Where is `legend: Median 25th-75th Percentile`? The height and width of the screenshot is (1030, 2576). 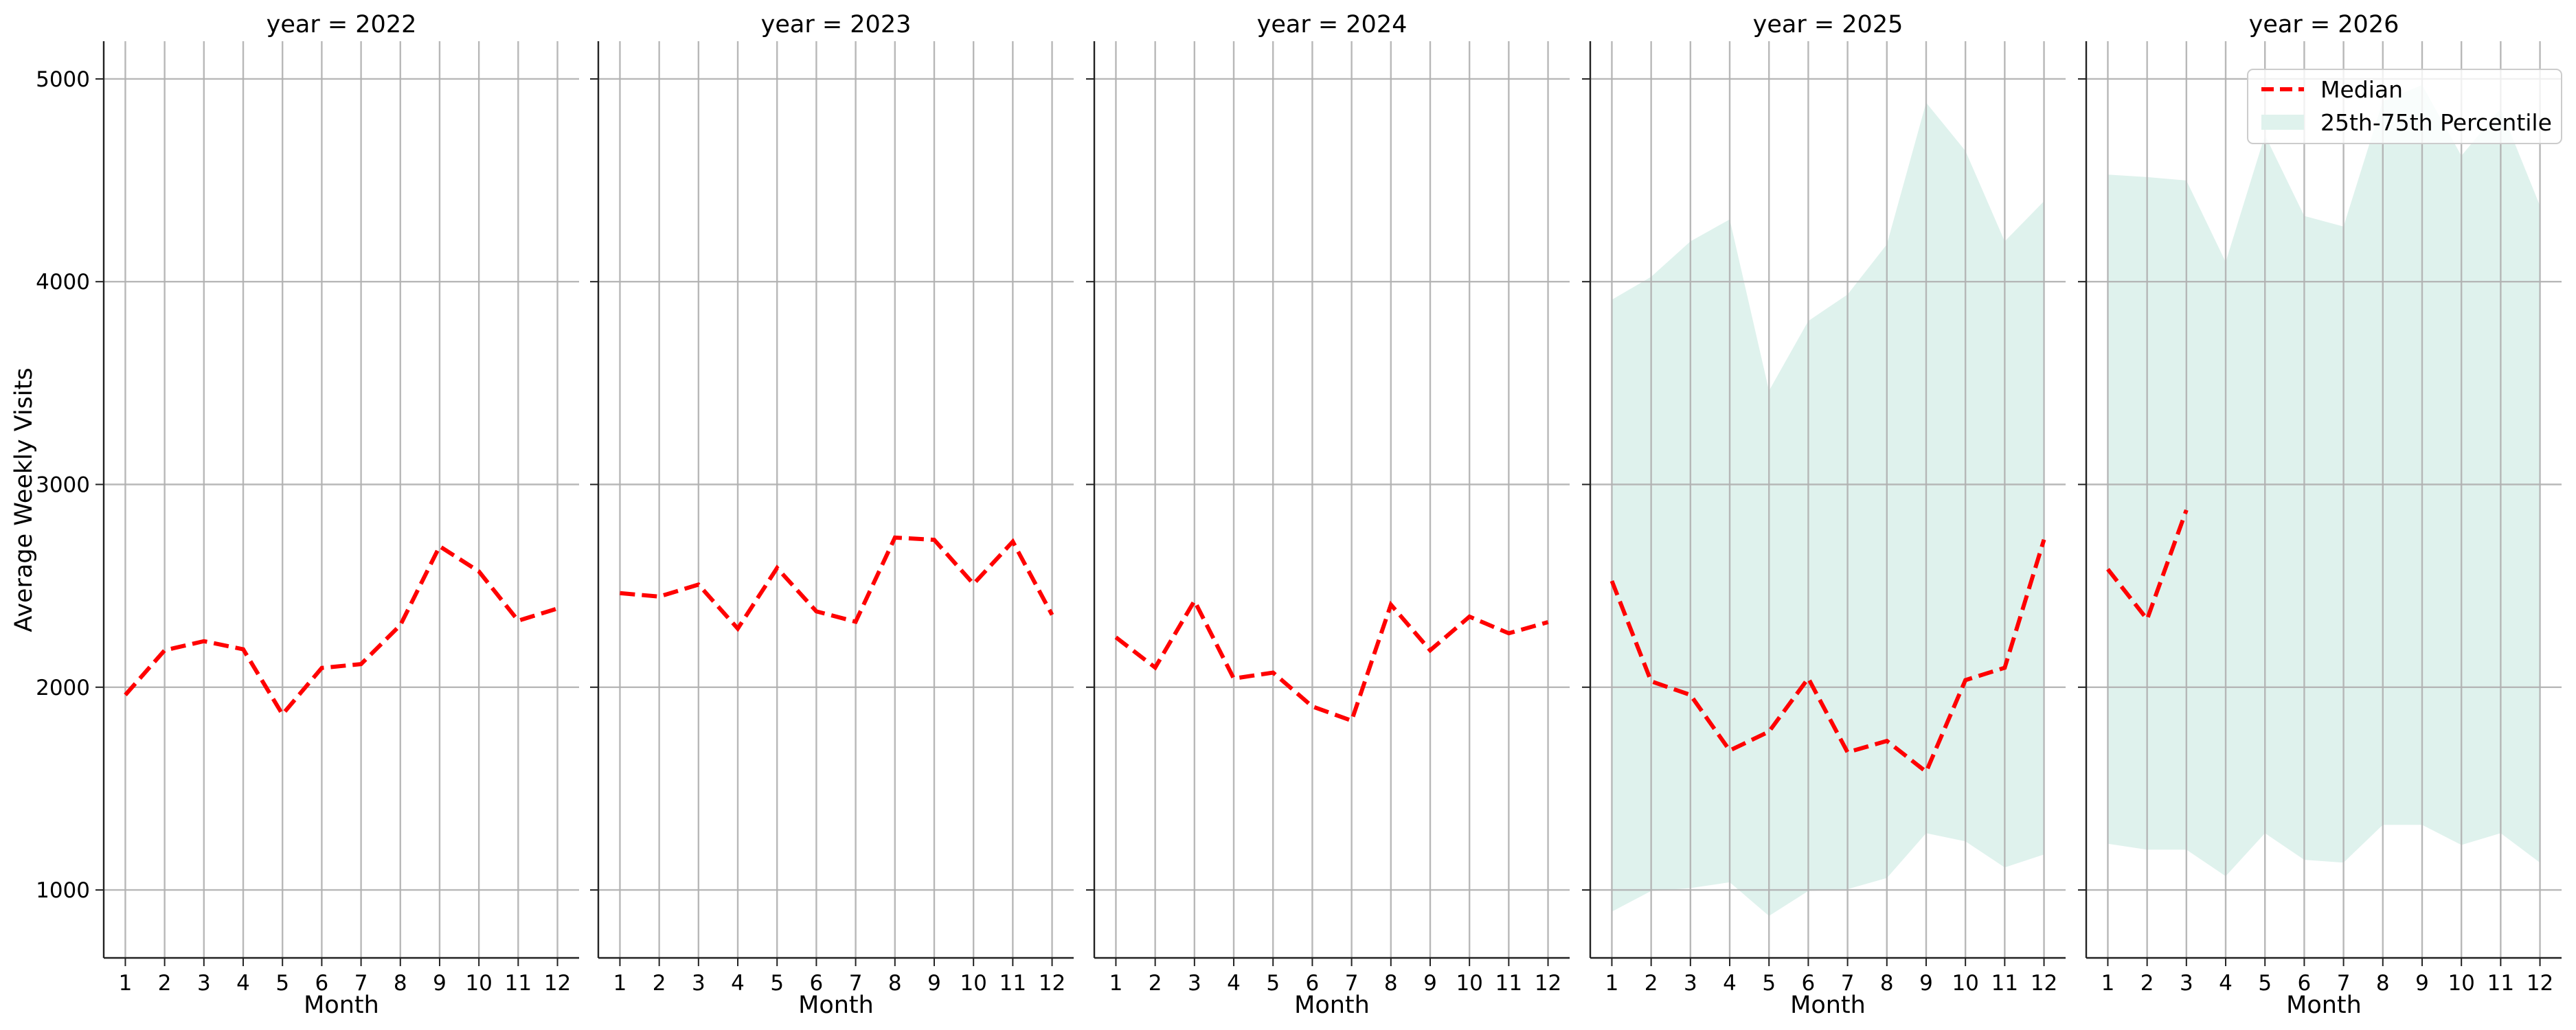 legend: Median 25th-75th Percentile is located at coordinates (2404, 106).